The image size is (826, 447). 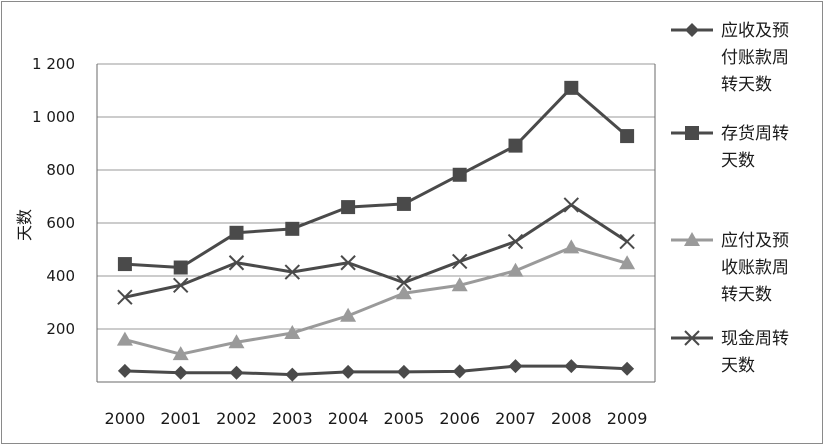 What do you see at coordinates (24, 225) in the screenshot?
I see `y-axis-label: 天数` at bounding box center [24, 225].